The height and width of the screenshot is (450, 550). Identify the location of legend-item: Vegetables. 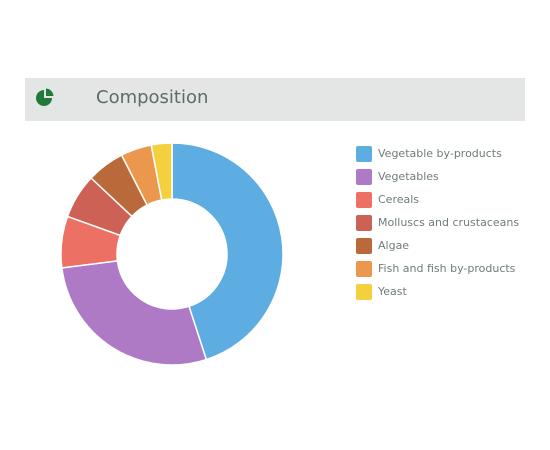
(437, 176).